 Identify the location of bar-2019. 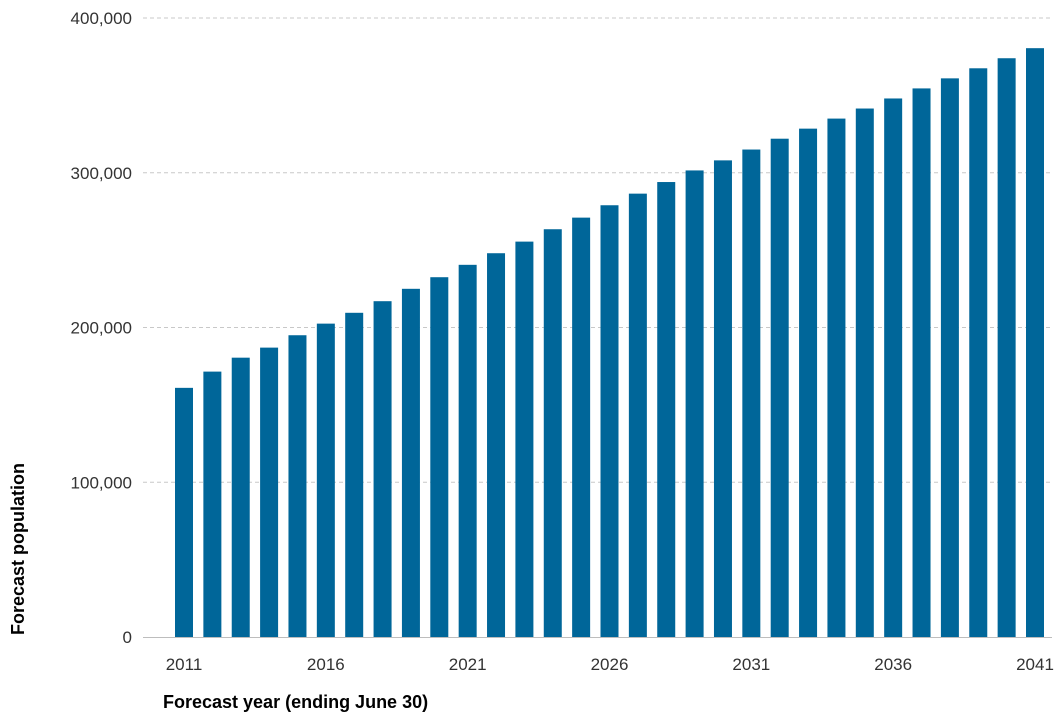
(410, 462).